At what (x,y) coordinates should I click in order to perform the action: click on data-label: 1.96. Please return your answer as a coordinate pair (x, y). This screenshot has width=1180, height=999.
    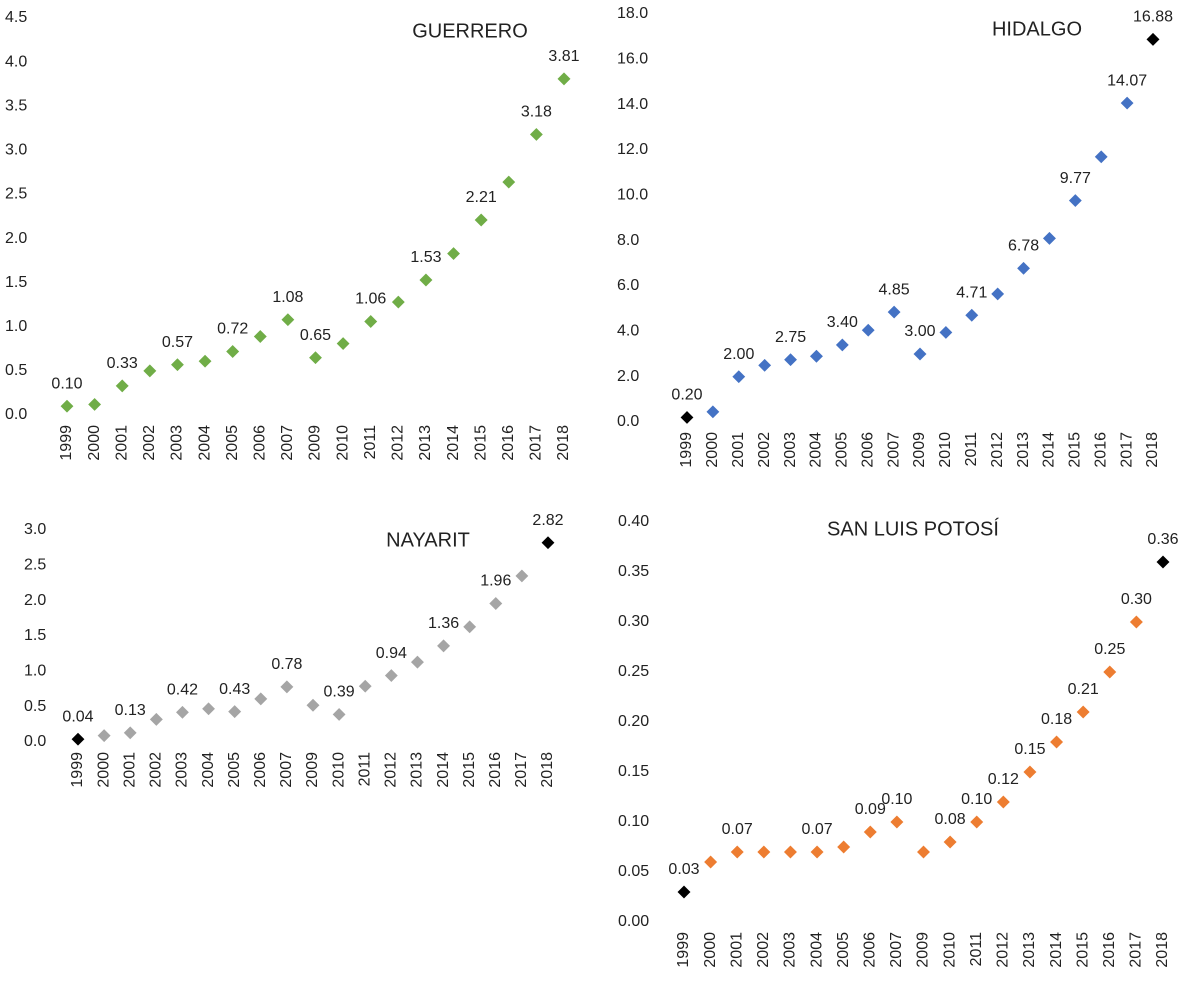
    Looking at the image, I should click on (495, 581).